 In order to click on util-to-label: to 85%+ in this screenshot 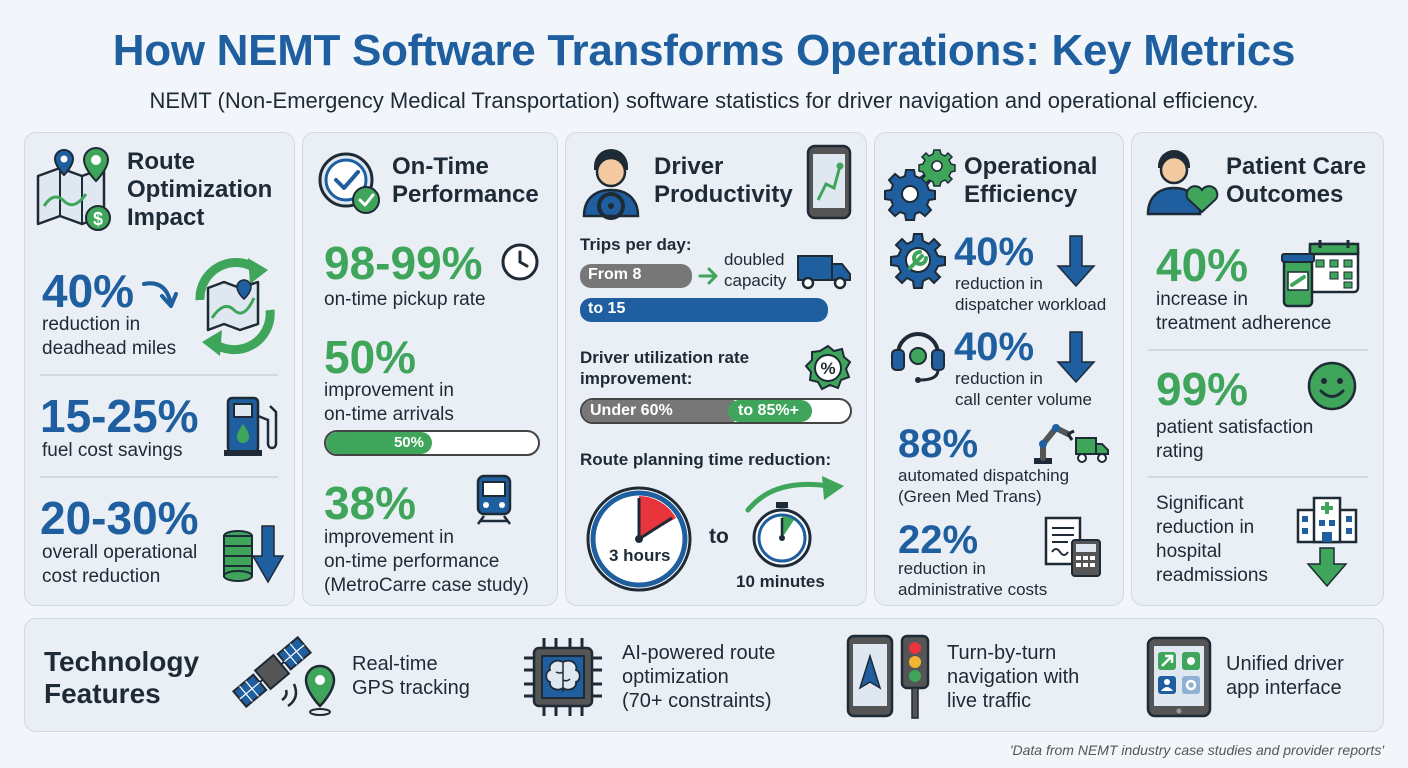, I will do `click(768, 410)`.